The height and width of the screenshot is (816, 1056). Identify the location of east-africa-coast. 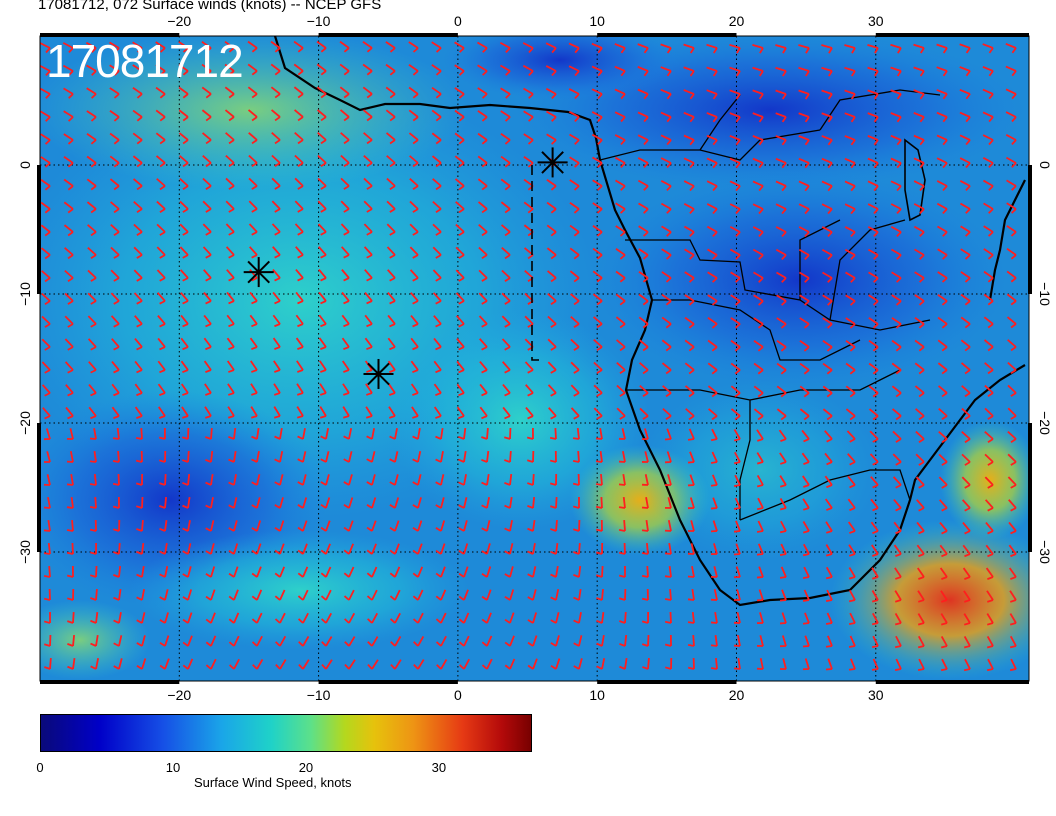
(1007, 240).